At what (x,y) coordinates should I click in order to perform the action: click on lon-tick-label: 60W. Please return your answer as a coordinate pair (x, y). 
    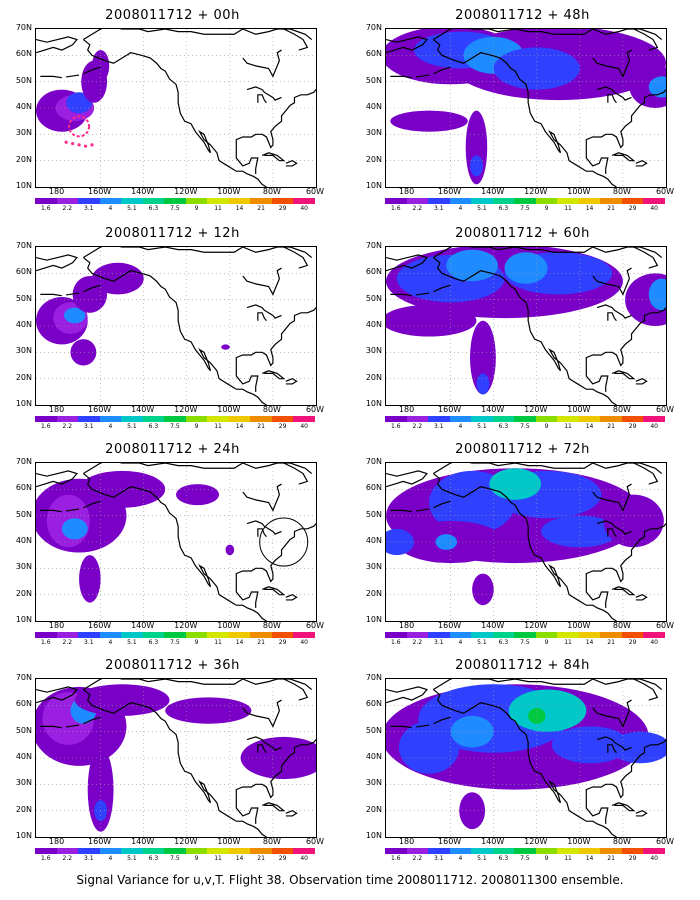
    Looking at the image, I should click on (315, 625).